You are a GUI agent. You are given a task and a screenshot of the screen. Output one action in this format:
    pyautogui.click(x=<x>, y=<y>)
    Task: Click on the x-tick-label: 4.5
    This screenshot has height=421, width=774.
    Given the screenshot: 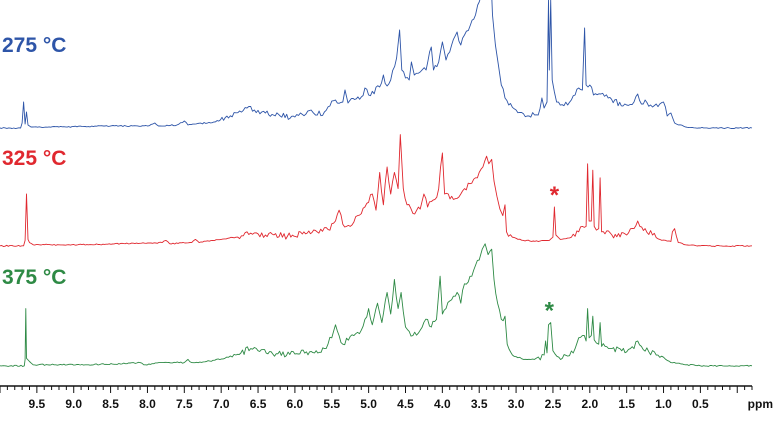 What is the action you would take?
    pyautogui.click(x=405, y=404)
    